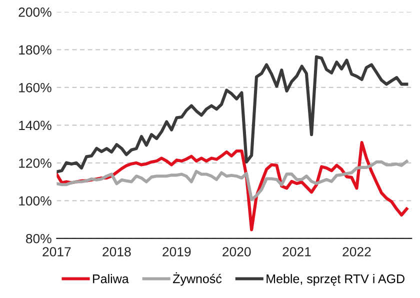 The image size is (420, 298). Describe the element at coordinates (35, 125) in the screenshot. I see `y-tick-label: 140%` at that location.